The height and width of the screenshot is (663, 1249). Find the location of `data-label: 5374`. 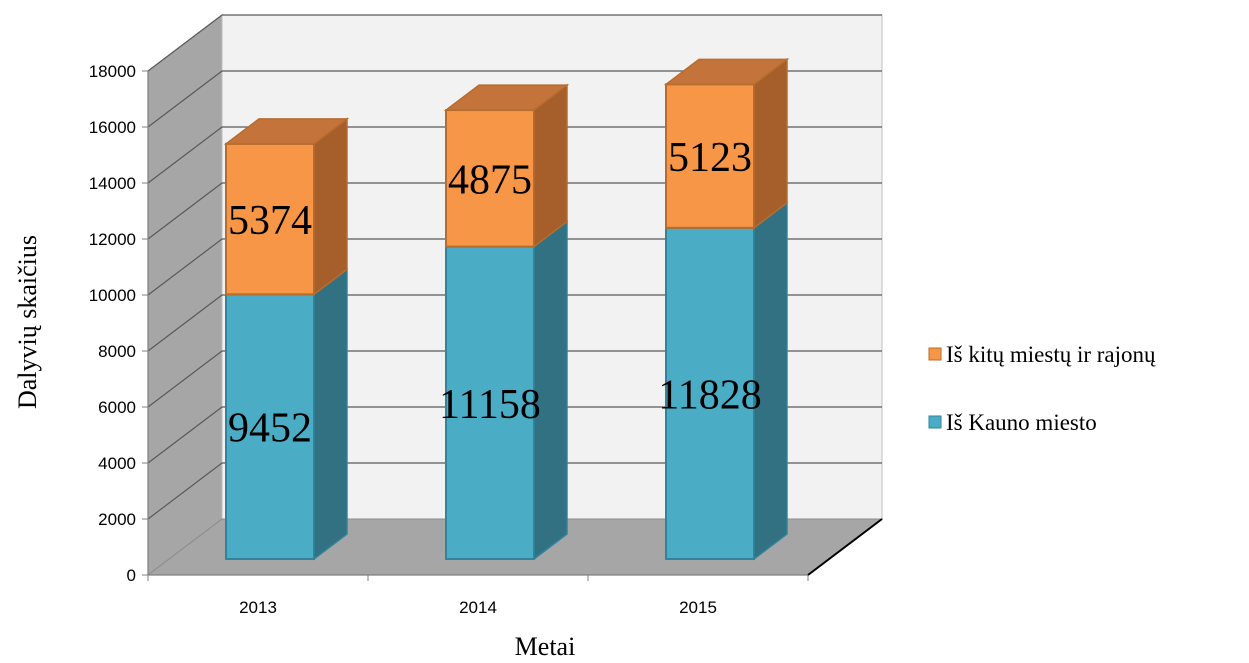

data-label: 5374 is located at coordinates (270, 221).